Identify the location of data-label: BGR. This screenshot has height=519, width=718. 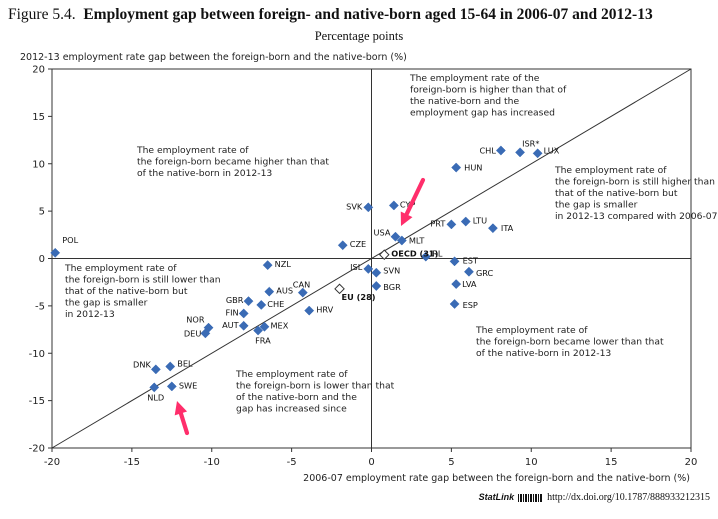
(392, 287).